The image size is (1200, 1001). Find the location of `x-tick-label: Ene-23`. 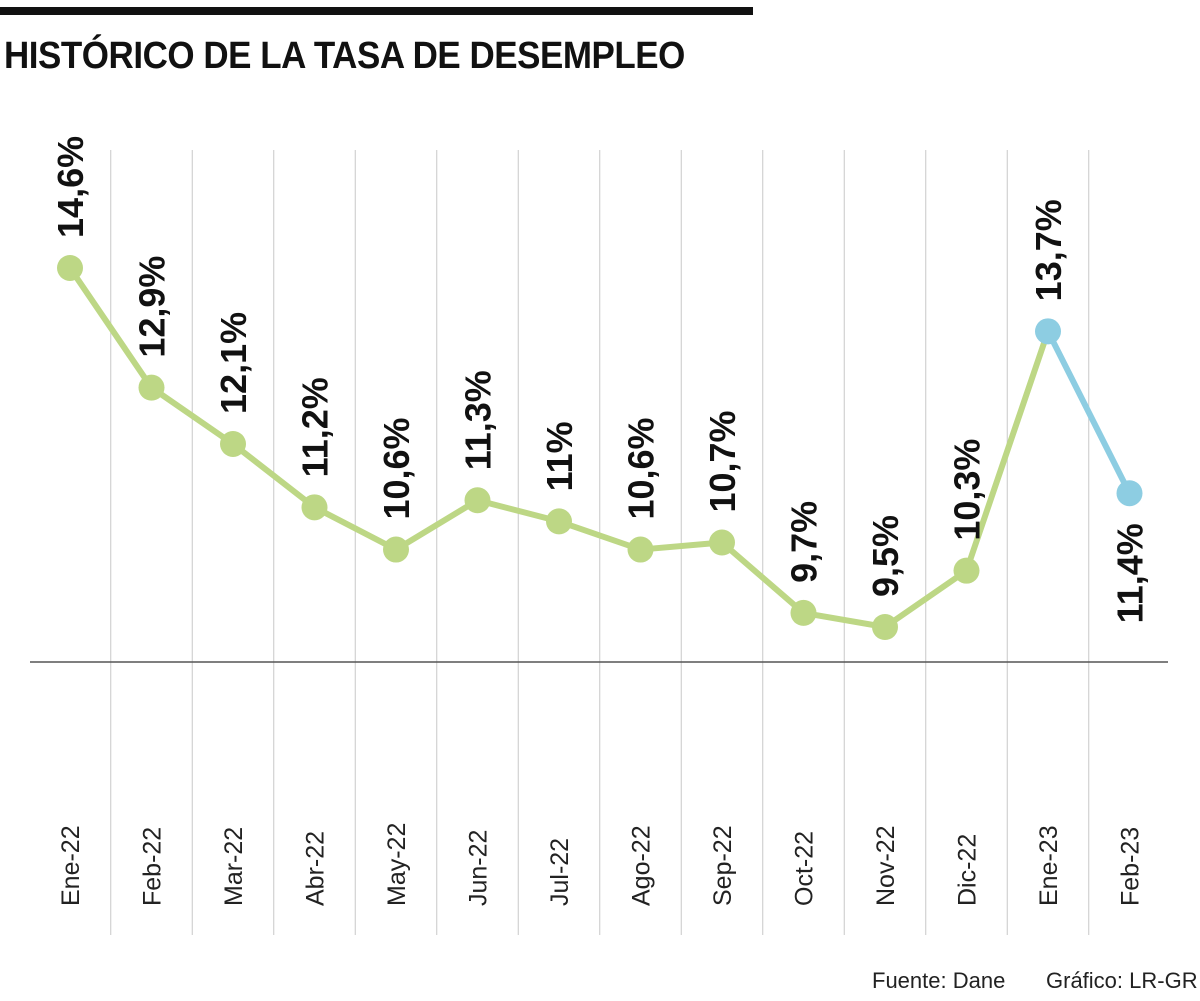

x-tick-label: Ene-23 is located at coordinates (1049, 865).